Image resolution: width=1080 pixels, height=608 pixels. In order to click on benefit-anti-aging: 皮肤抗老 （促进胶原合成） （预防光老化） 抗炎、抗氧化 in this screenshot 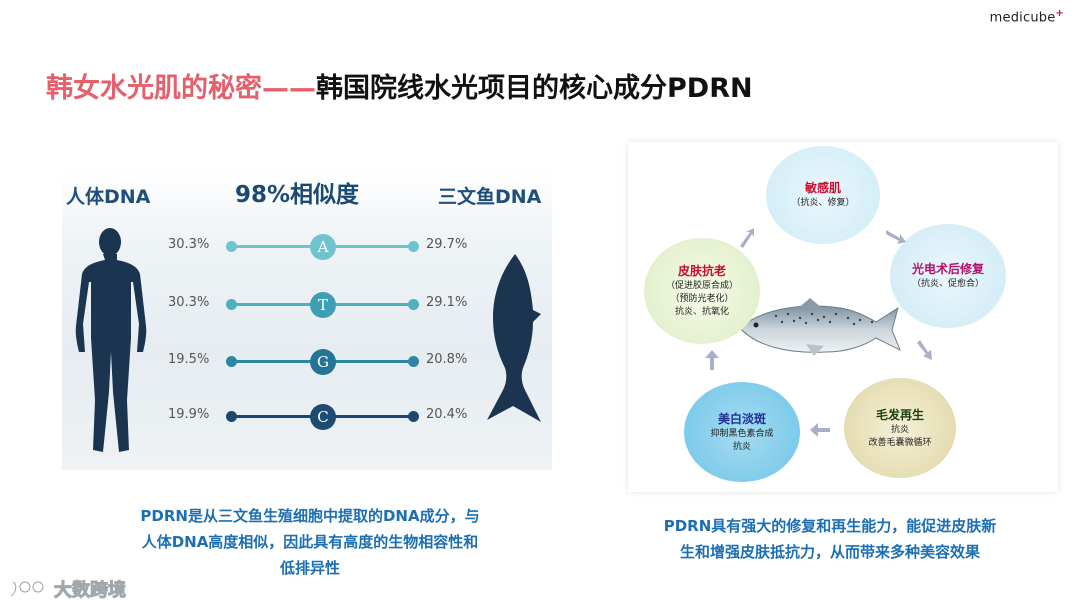, I will do `click(702, 291)`.